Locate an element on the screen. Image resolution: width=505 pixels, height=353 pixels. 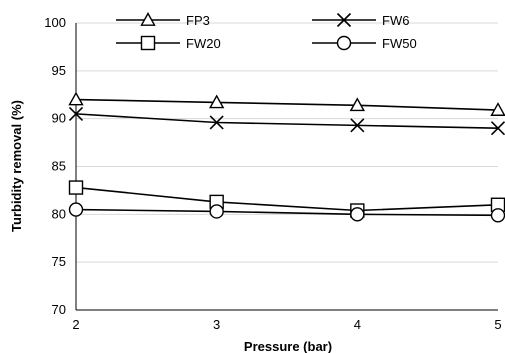
legend-item-fw6: FW6 is located at coordinates (360, 20).